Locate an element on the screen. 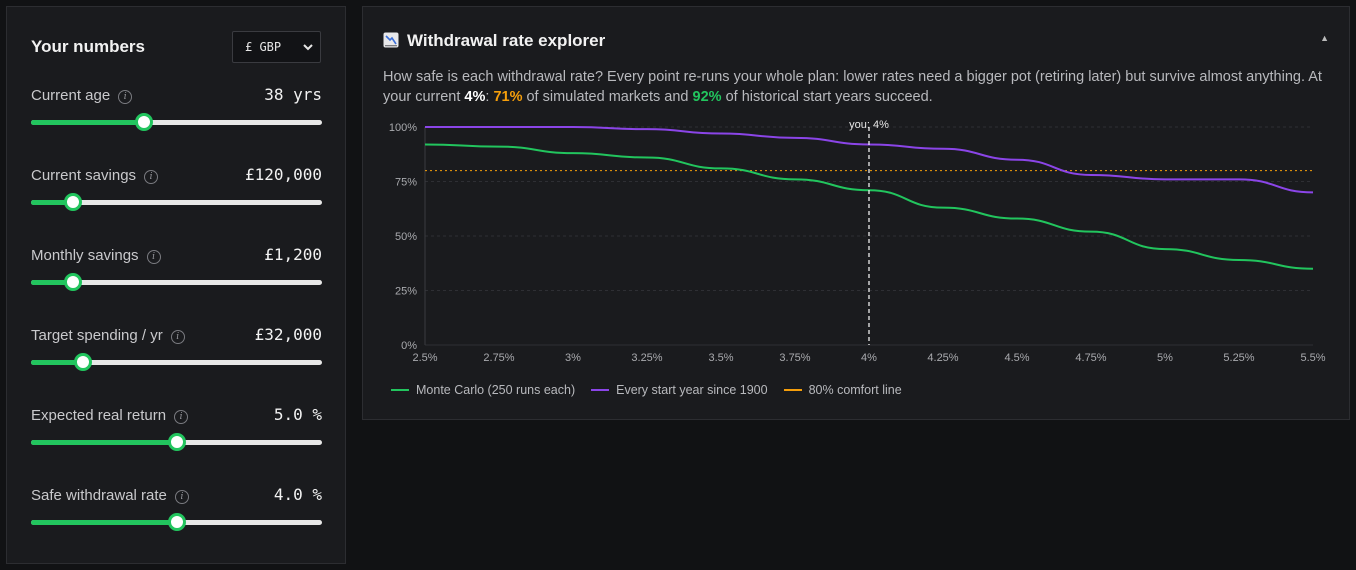 The width and height of the screenshot is (1356, 570). marker-label: you: 4% is located at coordinates (869, 125).